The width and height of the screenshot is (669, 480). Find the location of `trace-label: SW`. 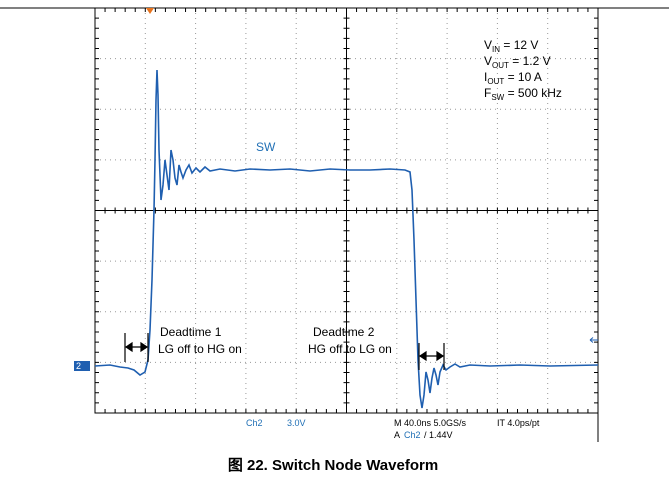

trace-label: SW is located at coordinates (266, 147).